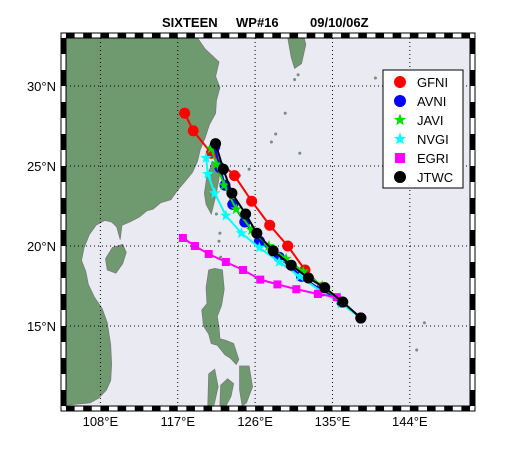  I want to click on legend-item-nvgi: NVGI, so click(421, 139).